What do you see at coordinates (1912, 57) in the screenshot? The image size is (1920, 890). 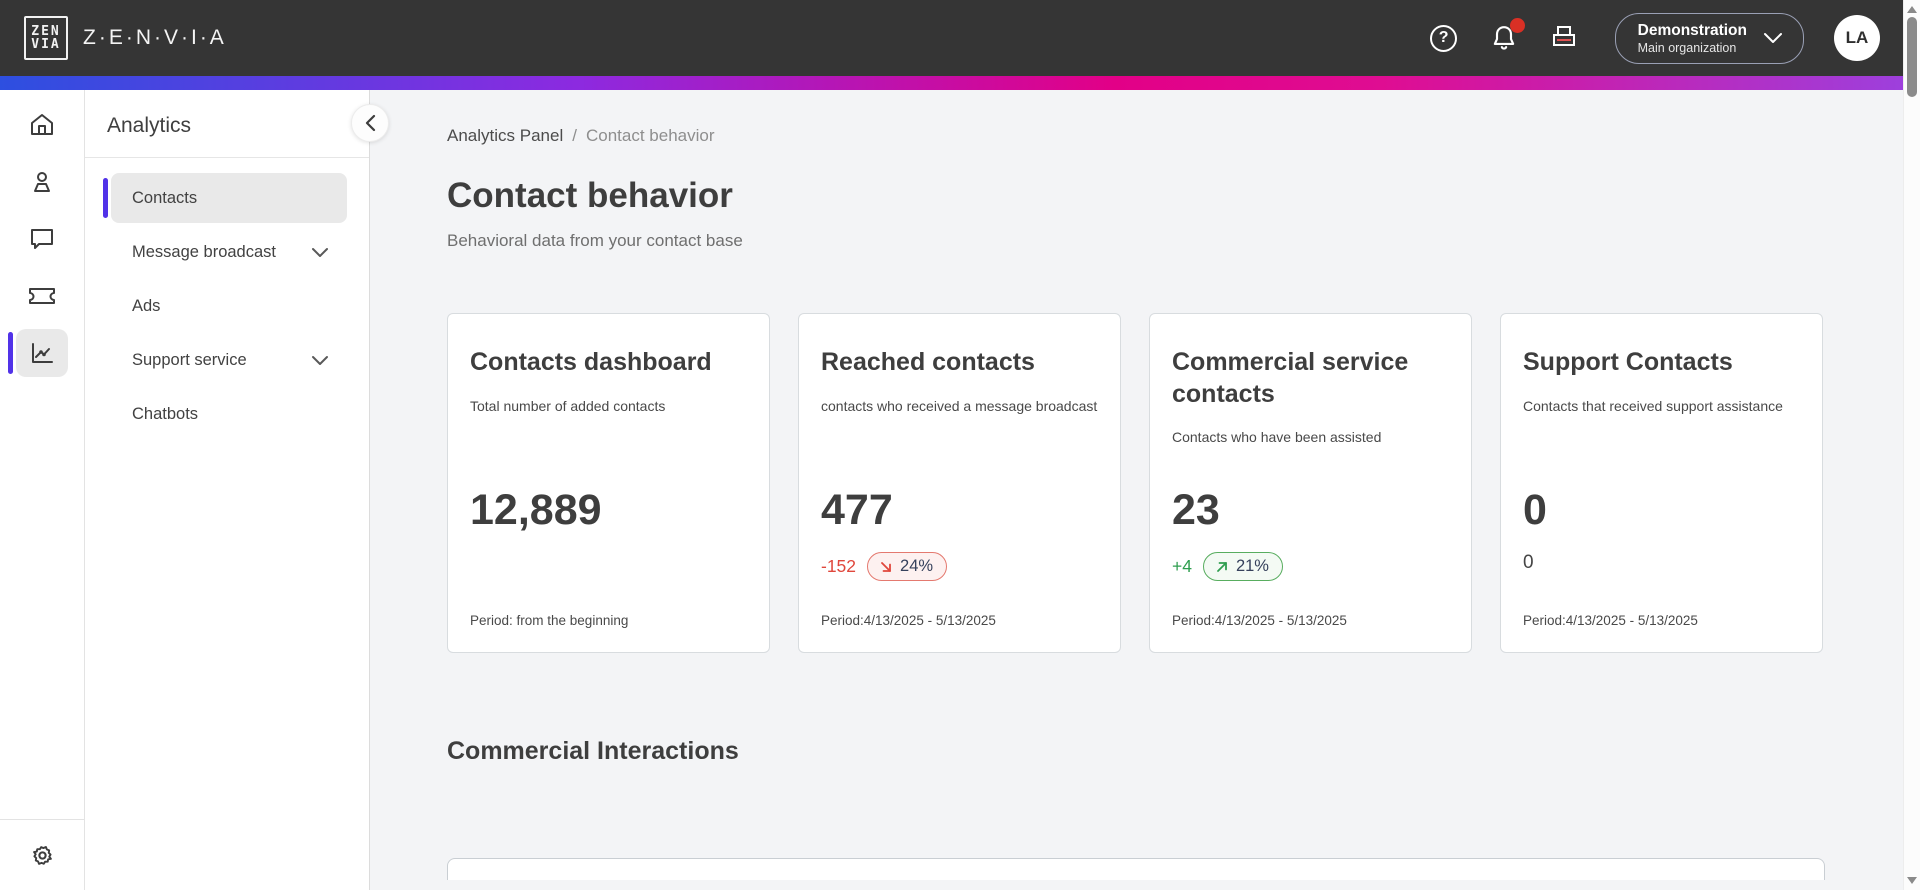 I see `scrollbar-thumb` at bounding box center [1912, 57].